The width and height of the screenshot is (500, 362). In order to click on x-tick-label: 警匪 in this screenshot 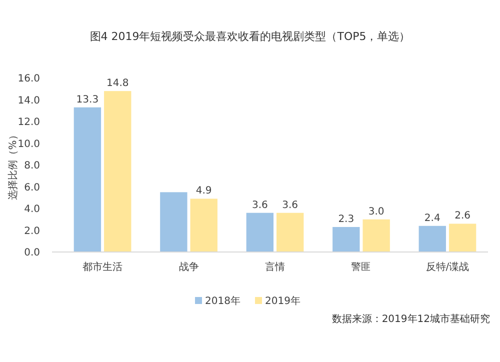, I will do `click(361, 267)`.